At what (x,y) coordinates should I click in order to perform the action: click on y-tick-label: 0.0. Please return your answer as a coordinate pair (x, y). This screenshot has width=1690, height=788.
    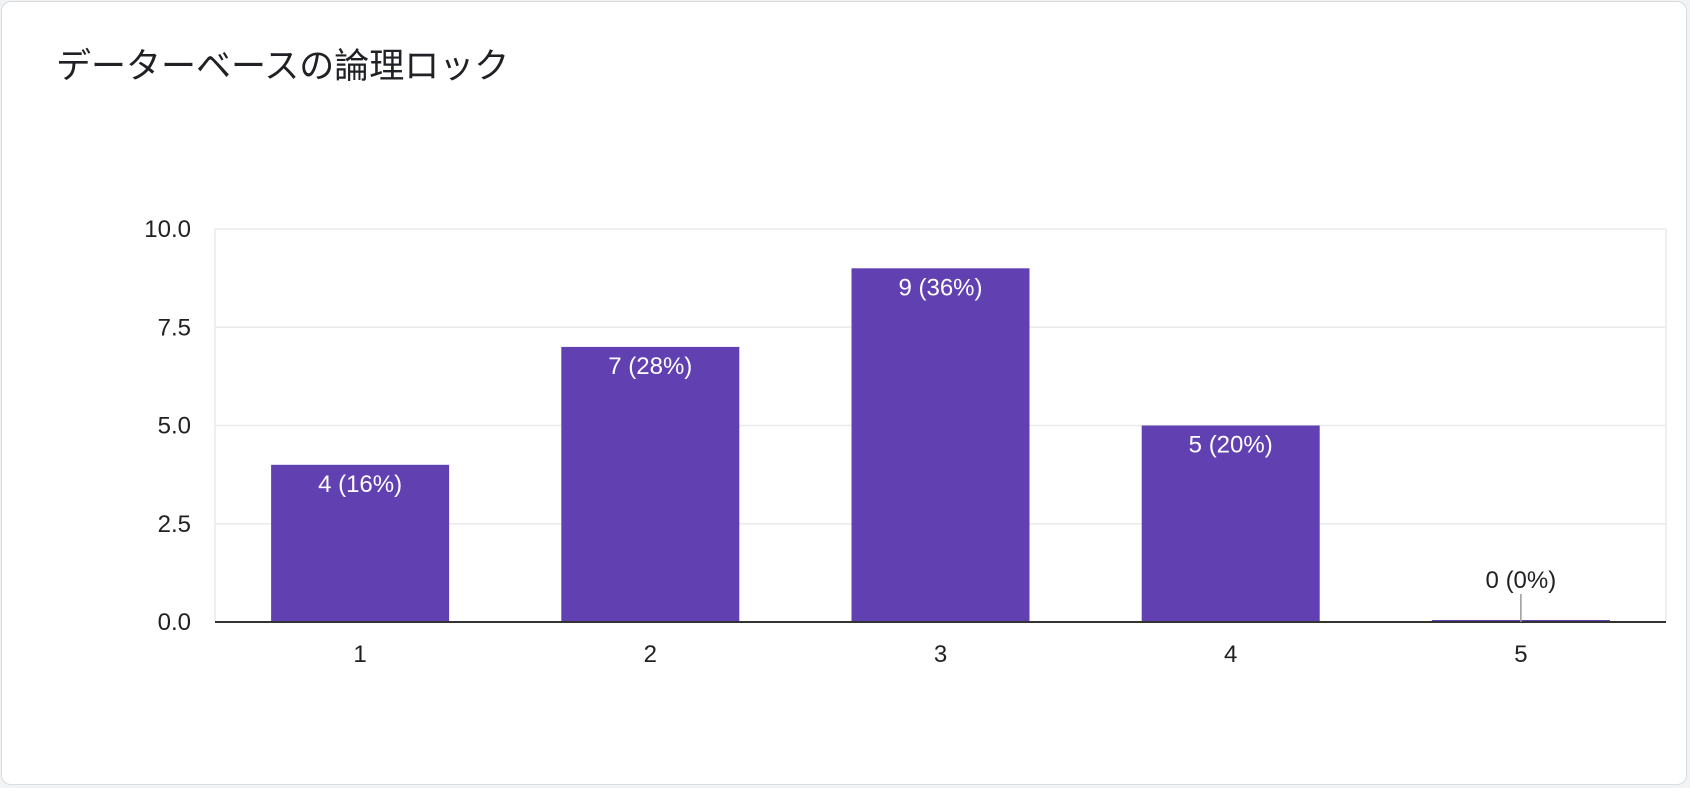
    Looking at the image, I should click on (174, 622).